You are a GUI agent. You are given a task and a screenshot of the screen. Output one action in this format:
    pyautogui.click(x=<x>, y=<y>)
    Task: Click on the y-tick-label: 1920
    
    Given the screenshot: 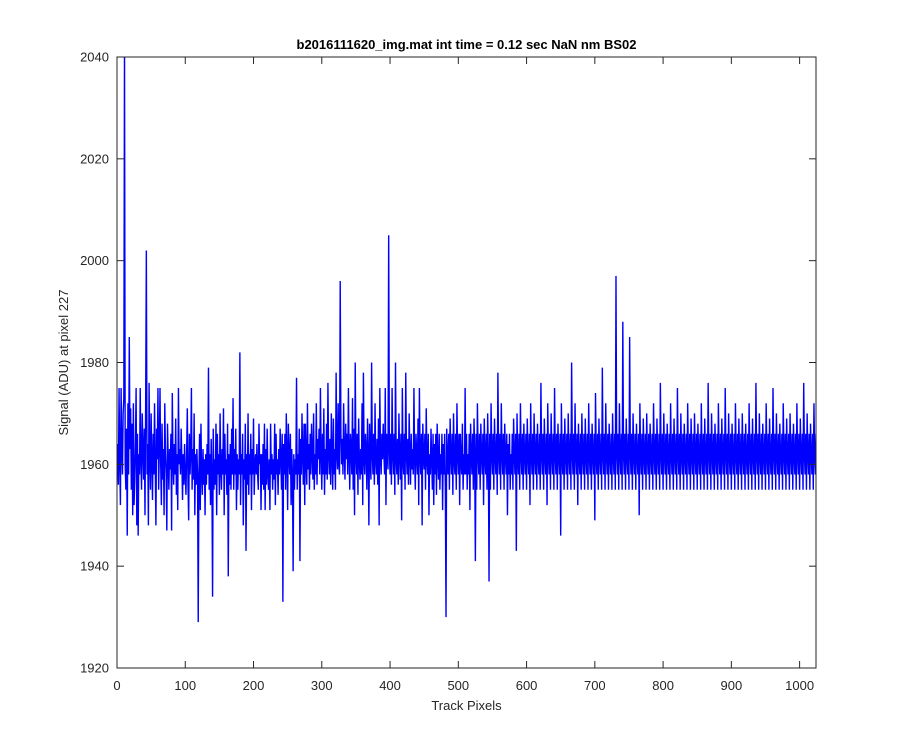 What is the action you would take?
    pyautogui.click(x=94, y=668)
    